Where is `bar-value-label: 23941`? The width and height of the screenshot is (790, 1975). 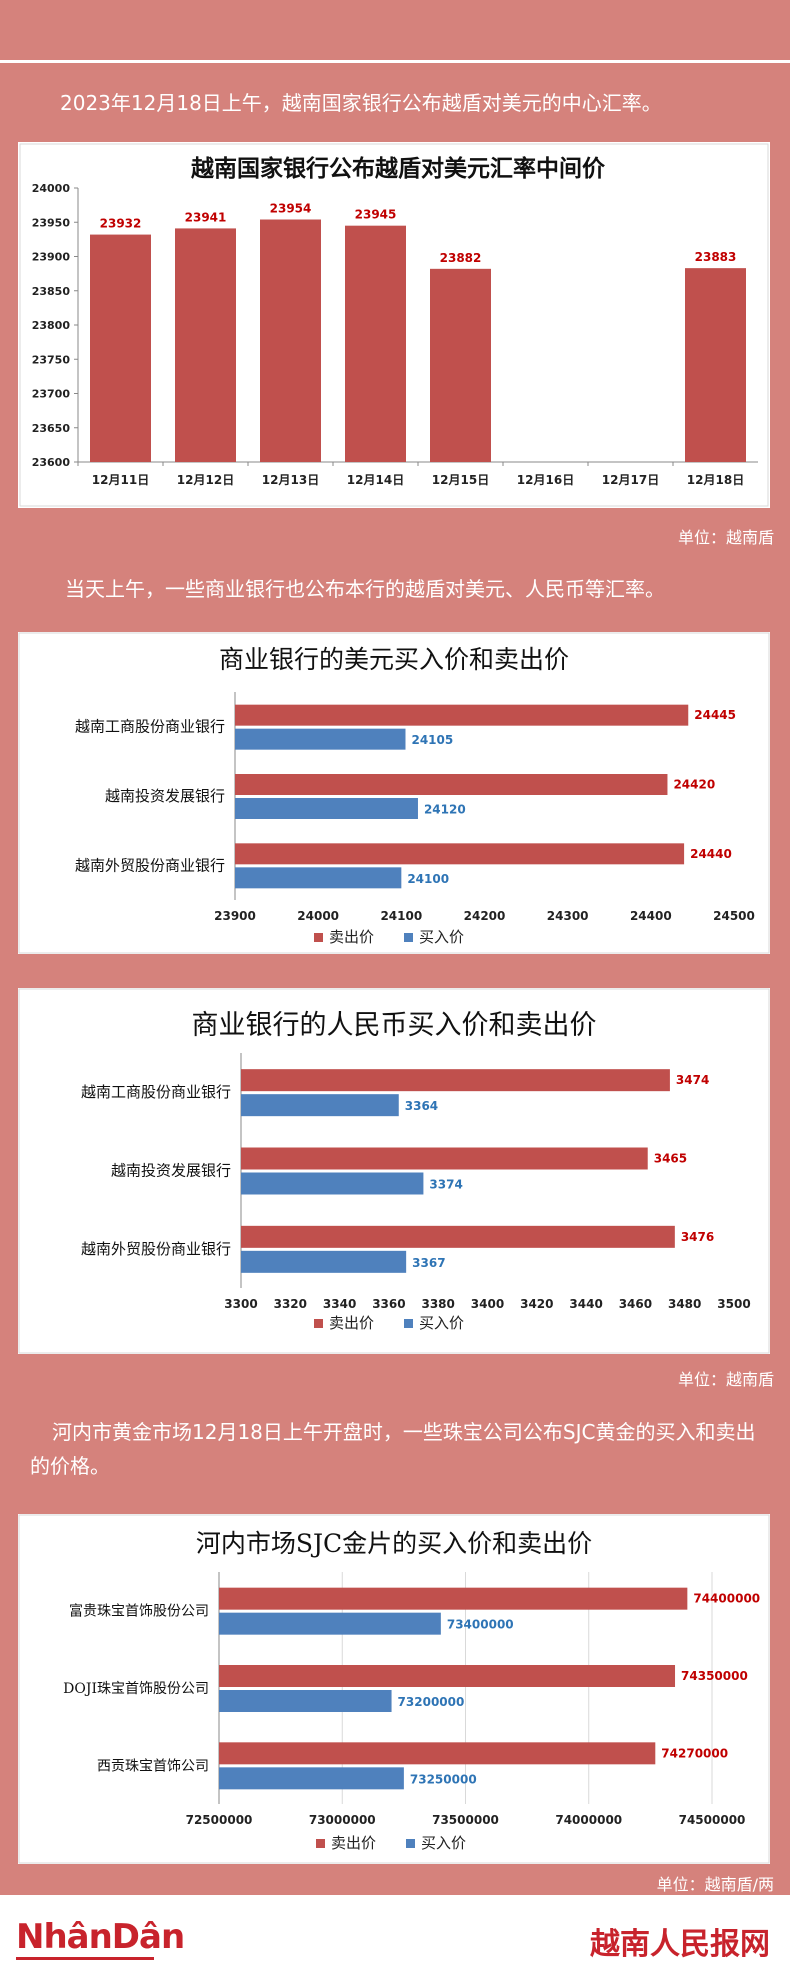 bar-value-label: 23941 is located at coordinates (206, 217).